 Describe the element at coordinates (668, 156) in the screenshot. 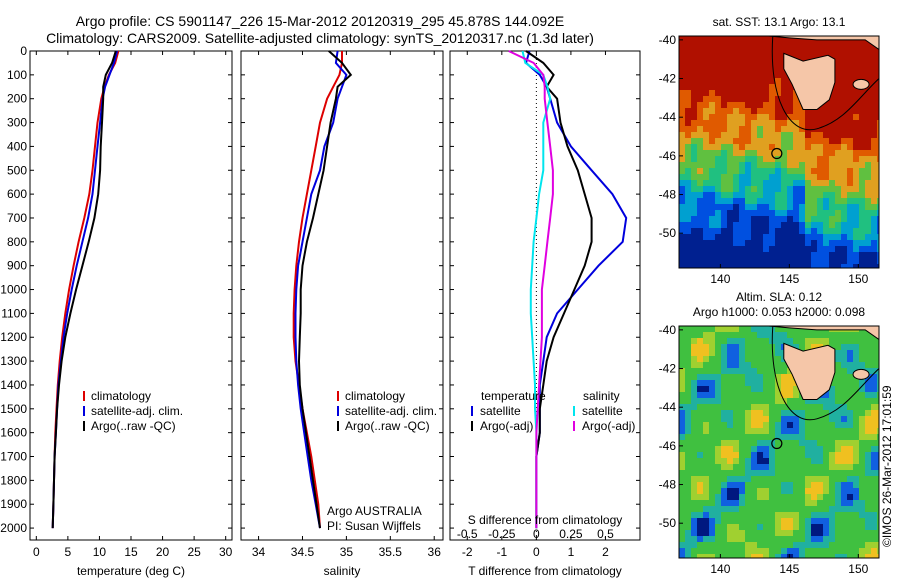

I see `lat-tick-label: -46` at that location.